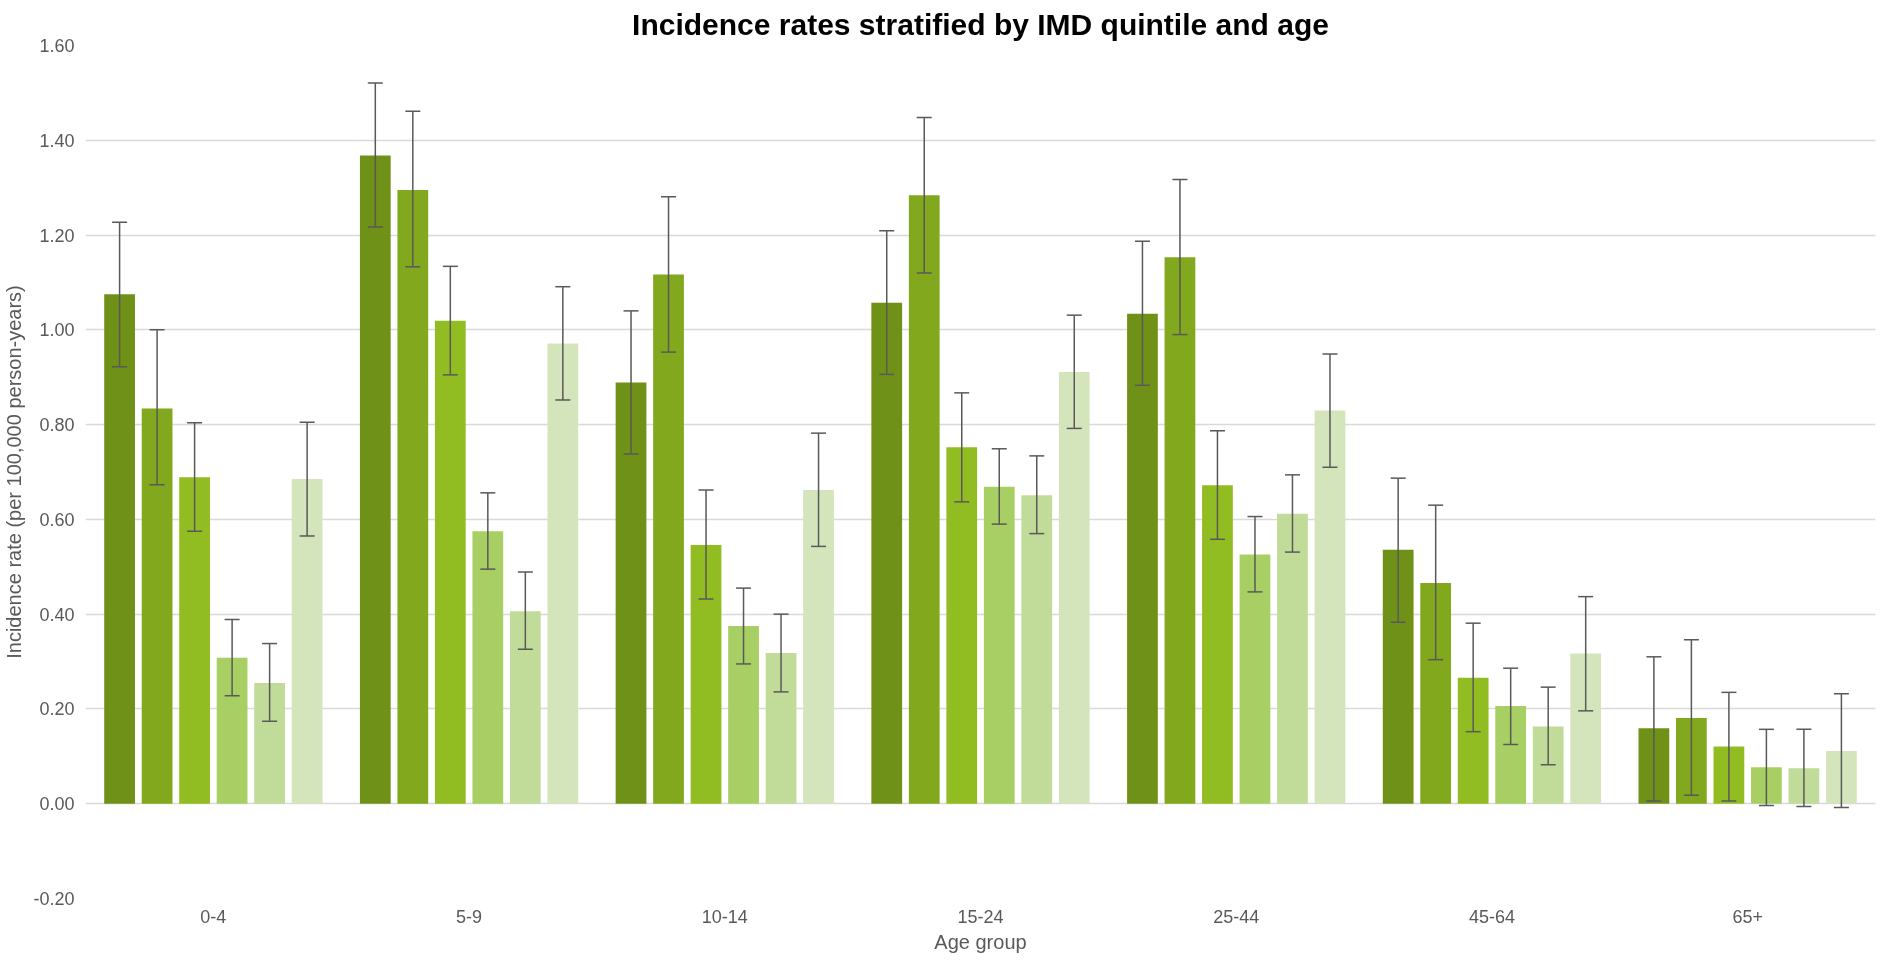  I want to click on y-tick-label: 1.00, so click(57, 330).